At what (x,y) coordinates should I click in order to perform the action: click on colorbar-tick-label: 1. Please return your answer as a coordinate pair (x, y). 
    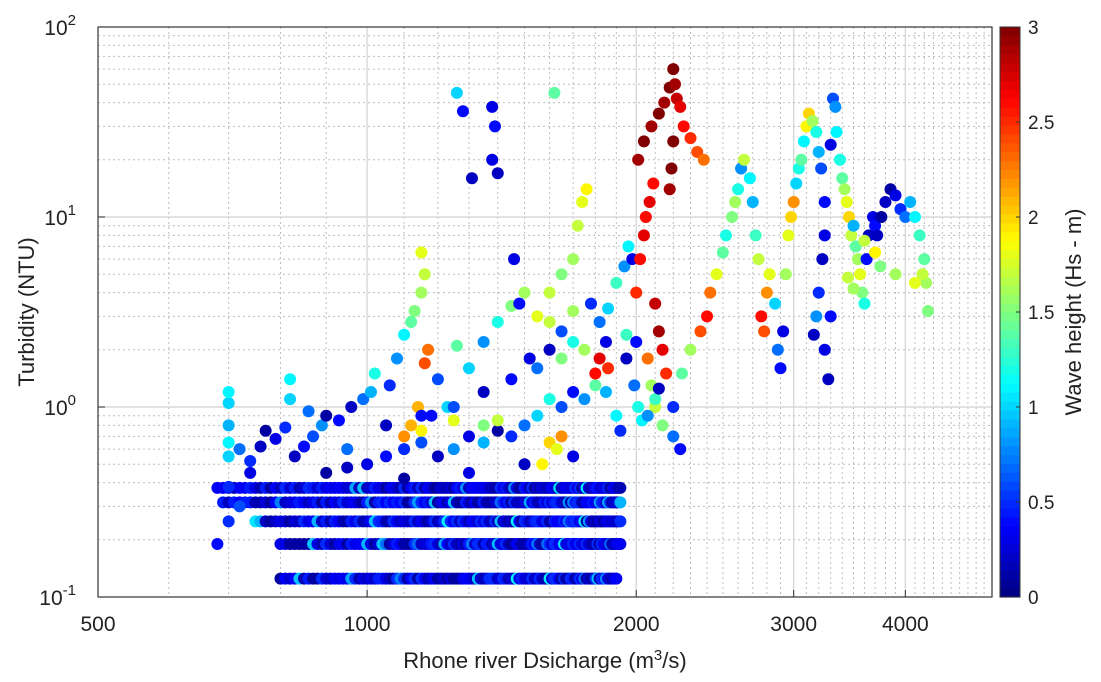
    Looking at the image, I should click on (1033, 408).